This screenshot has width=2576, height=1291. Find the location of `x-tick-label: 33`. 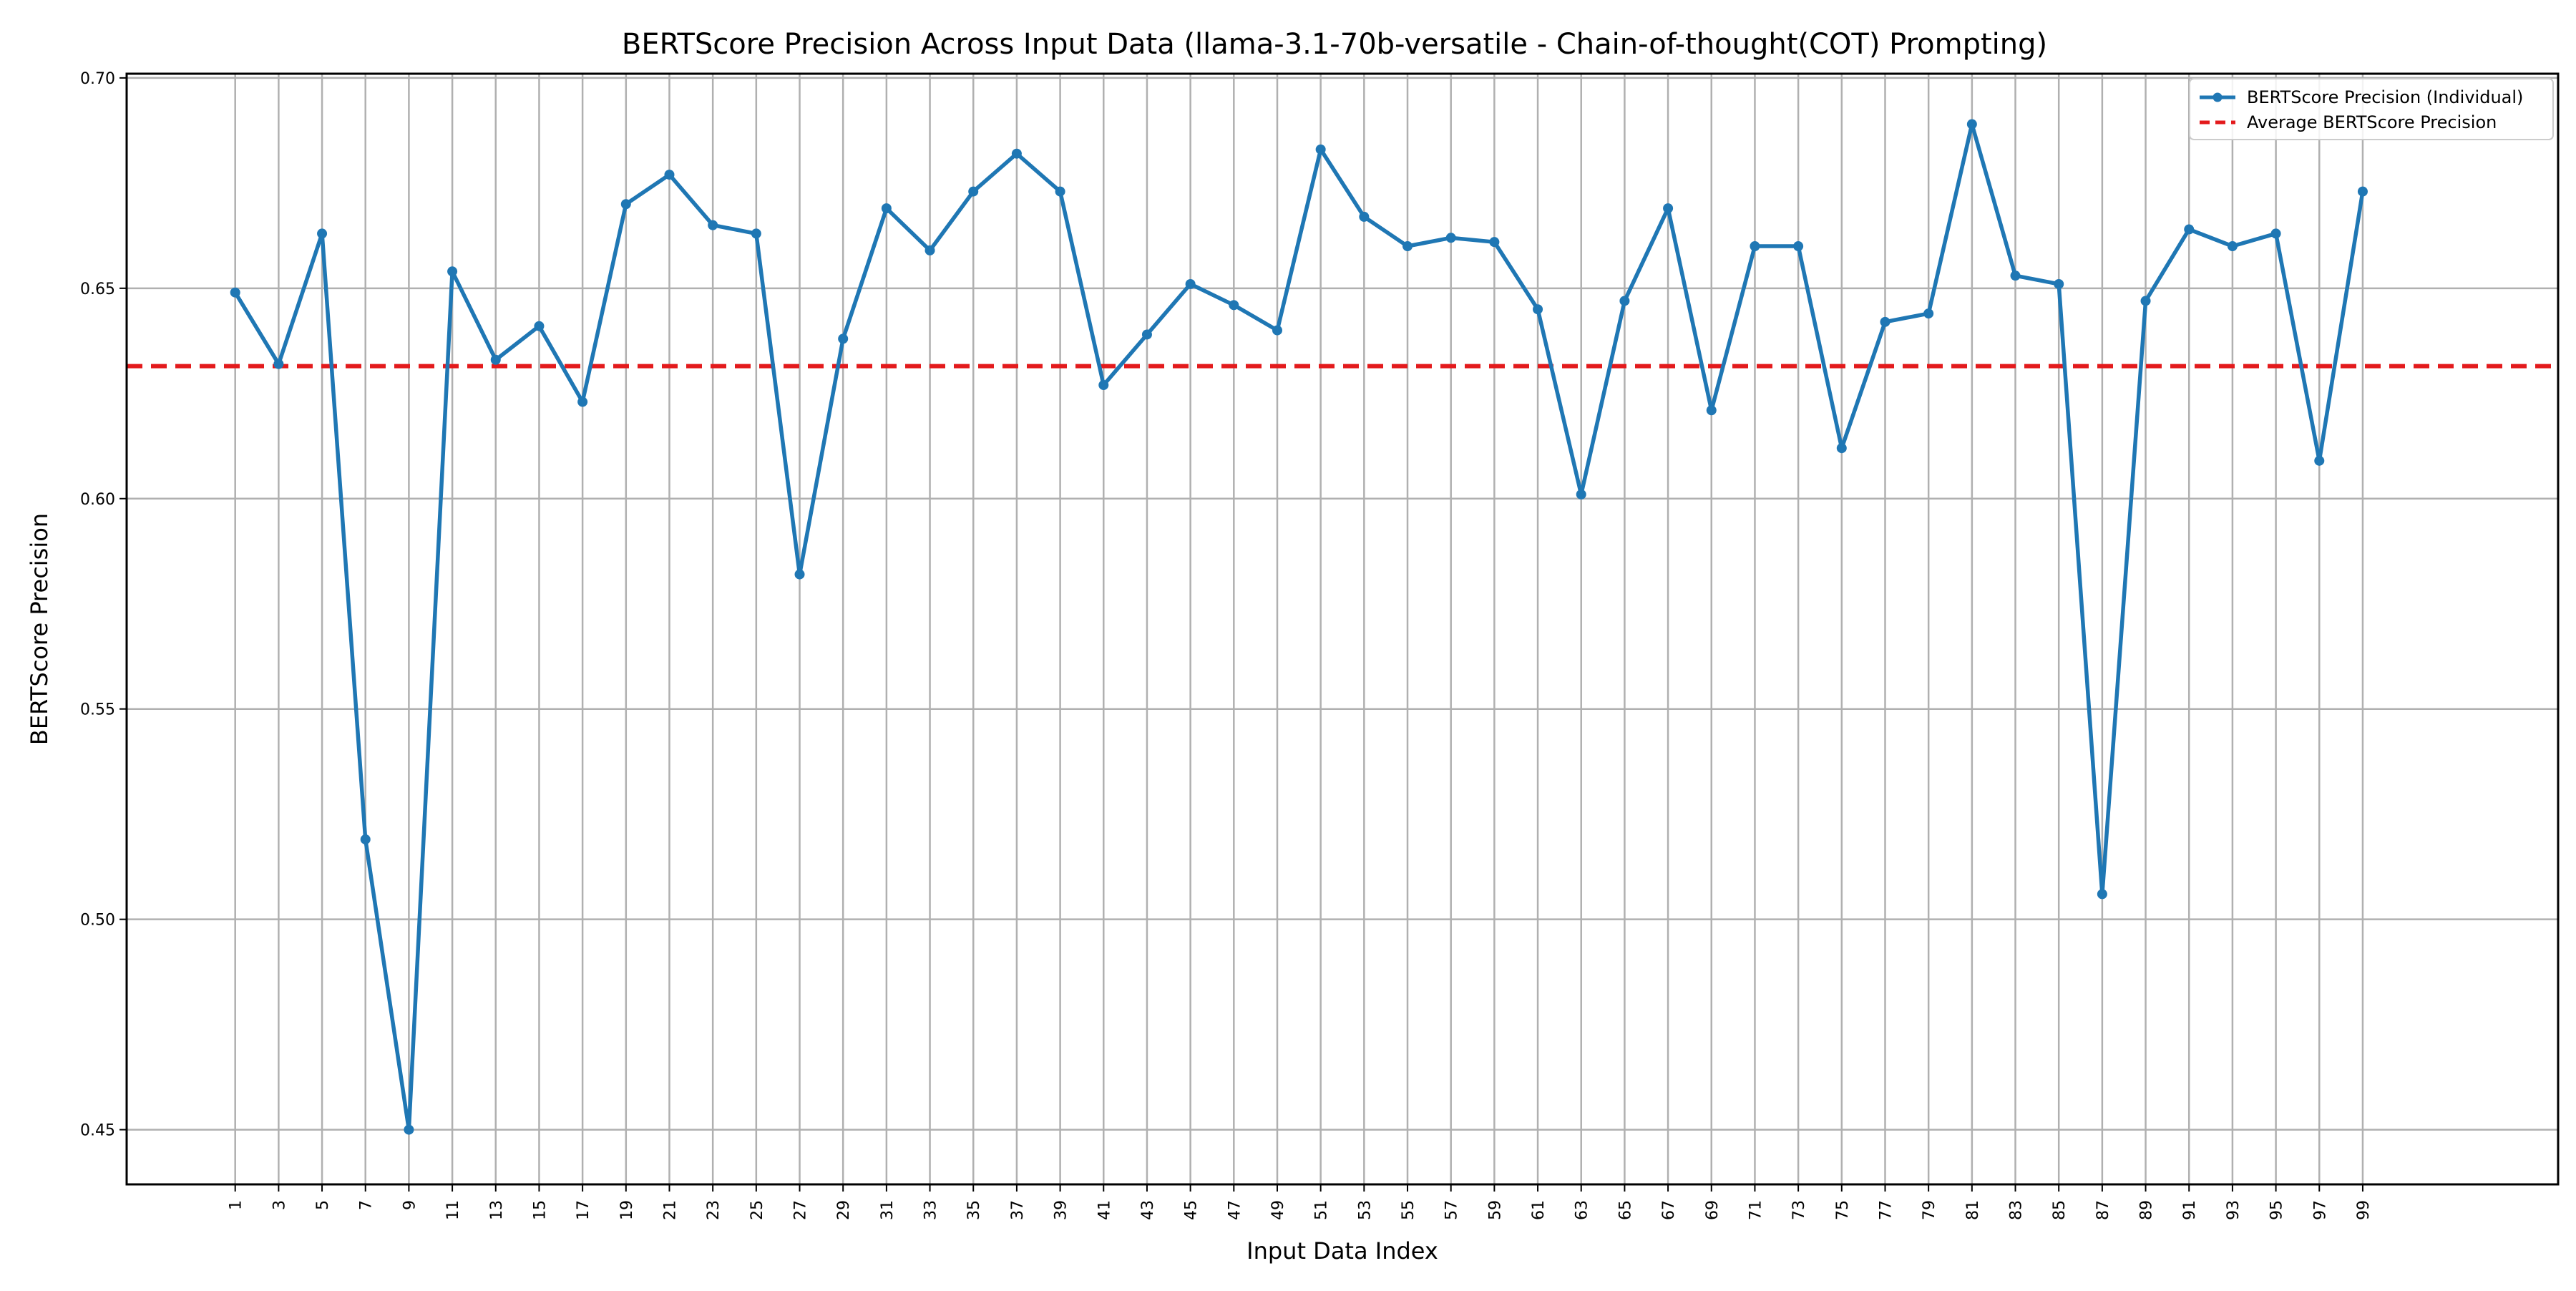

x-tick-label: 33 is located at coordinates (931, 1210).